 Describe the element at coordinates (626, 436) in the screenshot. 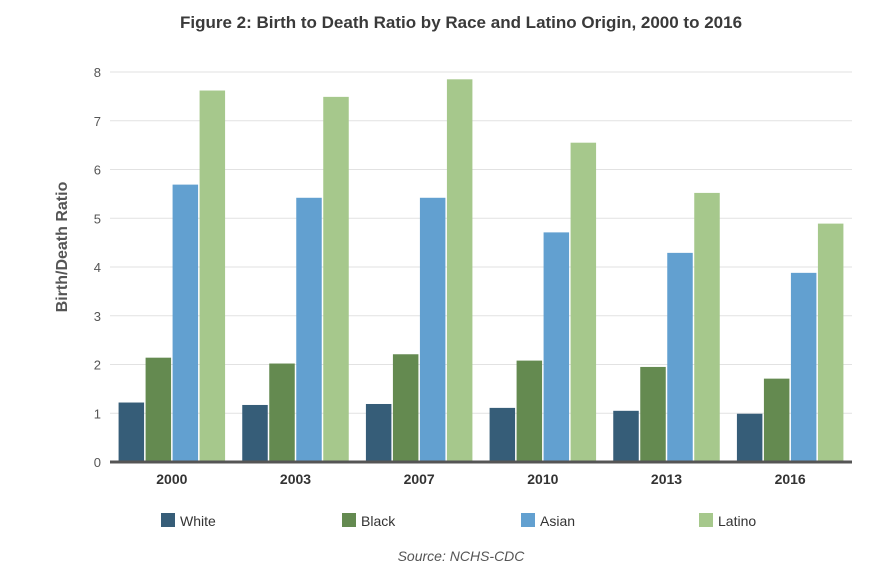

I see `bar-white-2013` at that location.